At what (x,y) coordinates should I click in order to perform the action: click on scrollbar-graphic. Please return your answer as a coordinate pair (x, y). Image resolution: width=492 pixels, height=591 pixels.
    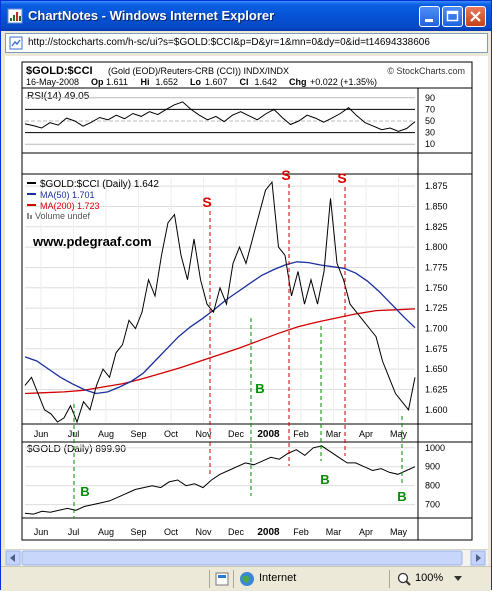
    Looking at the image, I should click on (245, 558).